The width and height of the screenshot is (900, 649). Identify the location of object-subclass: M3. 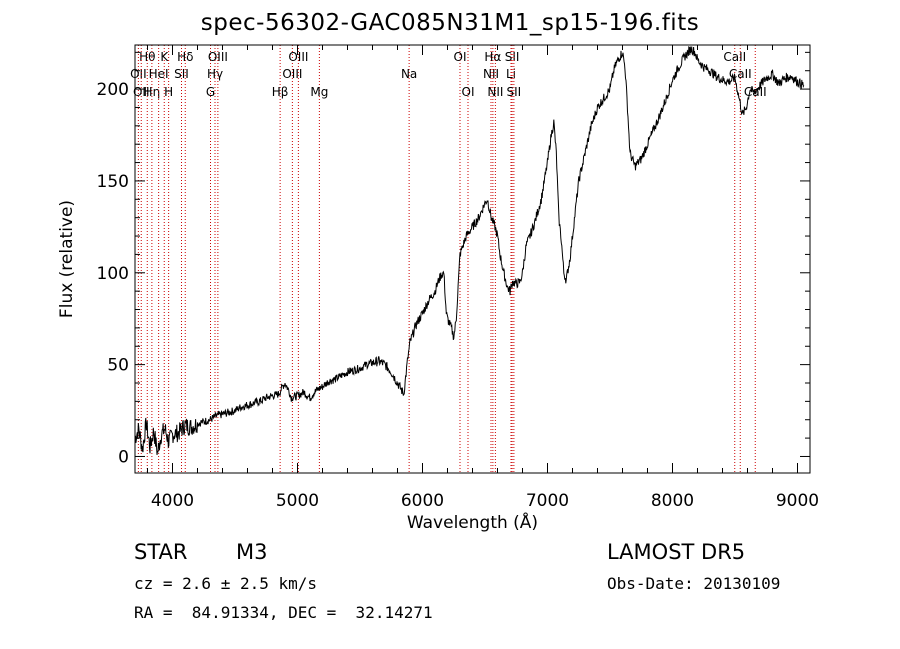
(252, 552).